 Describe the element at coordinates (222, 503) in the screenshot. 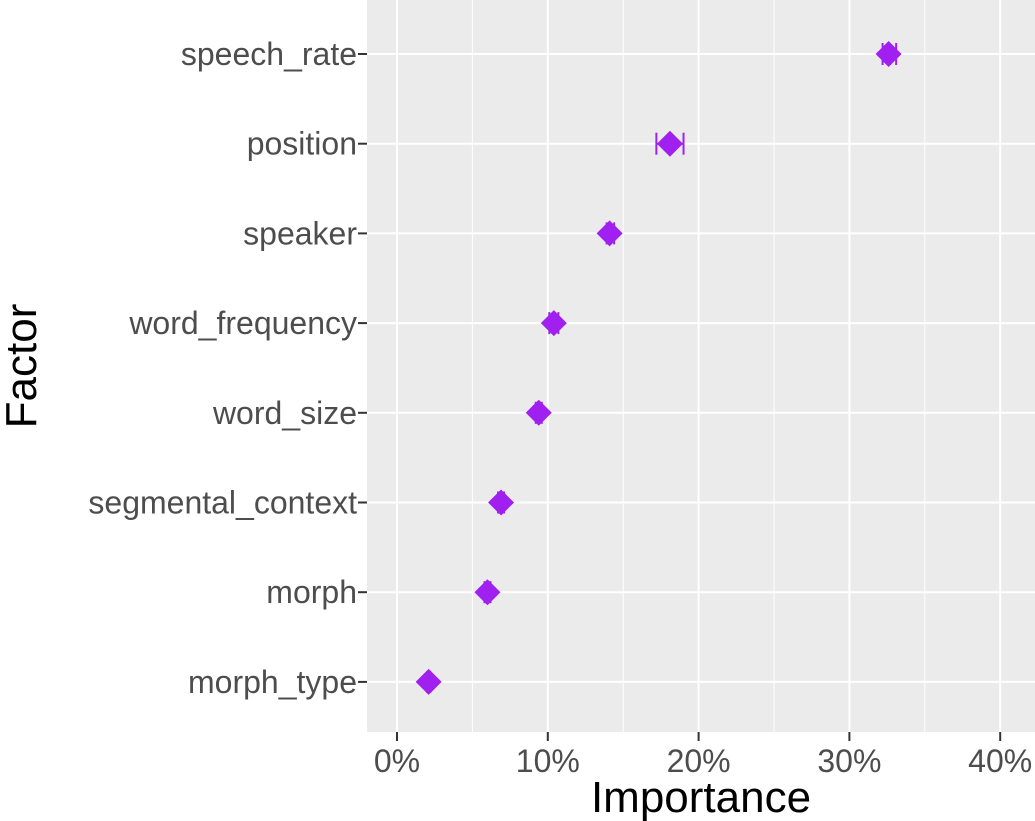

I see `y-tick-label: segmental_context` at that location.